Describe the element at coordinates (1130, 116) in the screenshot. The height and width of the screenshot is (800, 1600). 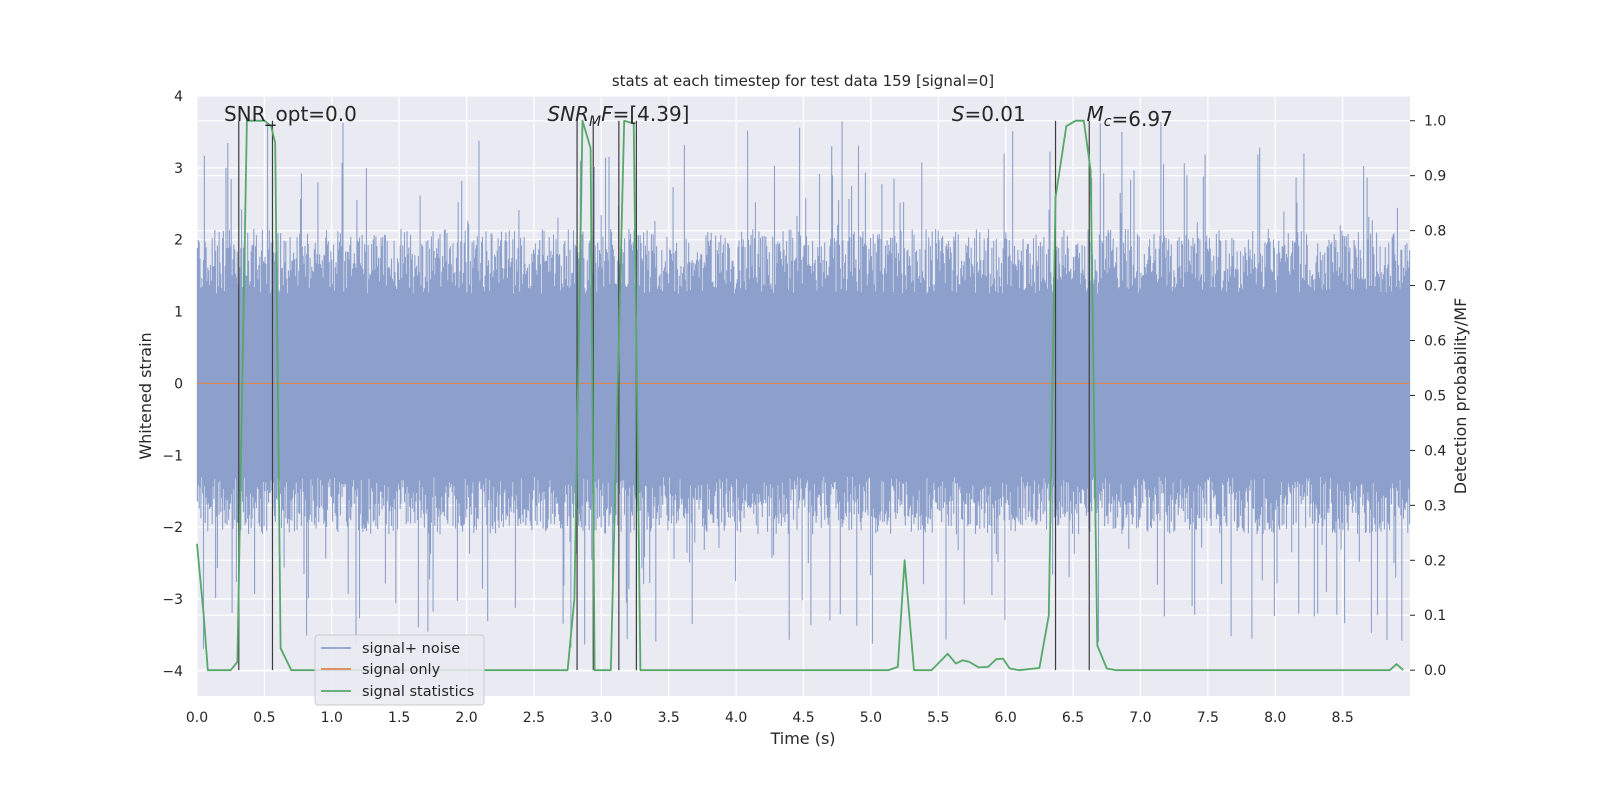
I see `annotation-3: Mc=6.97` at that location.